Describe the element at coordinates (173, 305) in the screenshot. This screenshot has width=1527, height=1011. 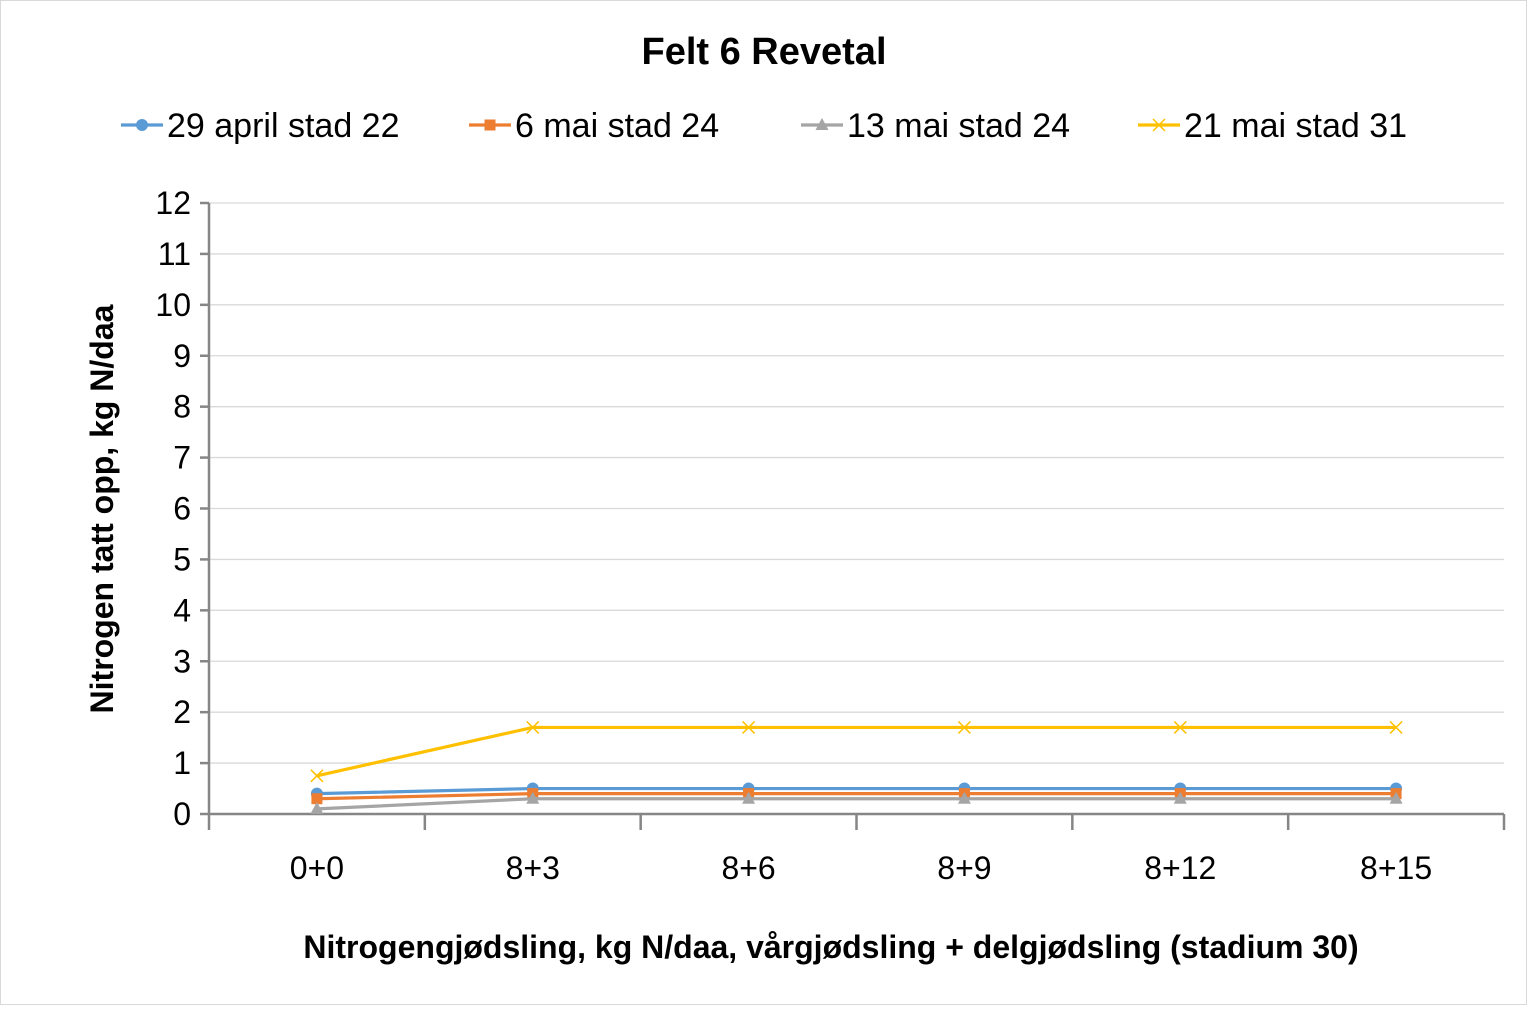
I see `y-tick-label: 10` at that location.